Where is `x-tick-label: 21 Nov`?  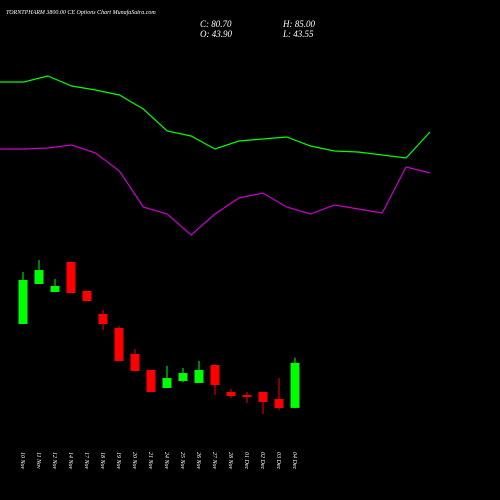
x-tick-label: 21 Nov is located at coordinates (150, 461).